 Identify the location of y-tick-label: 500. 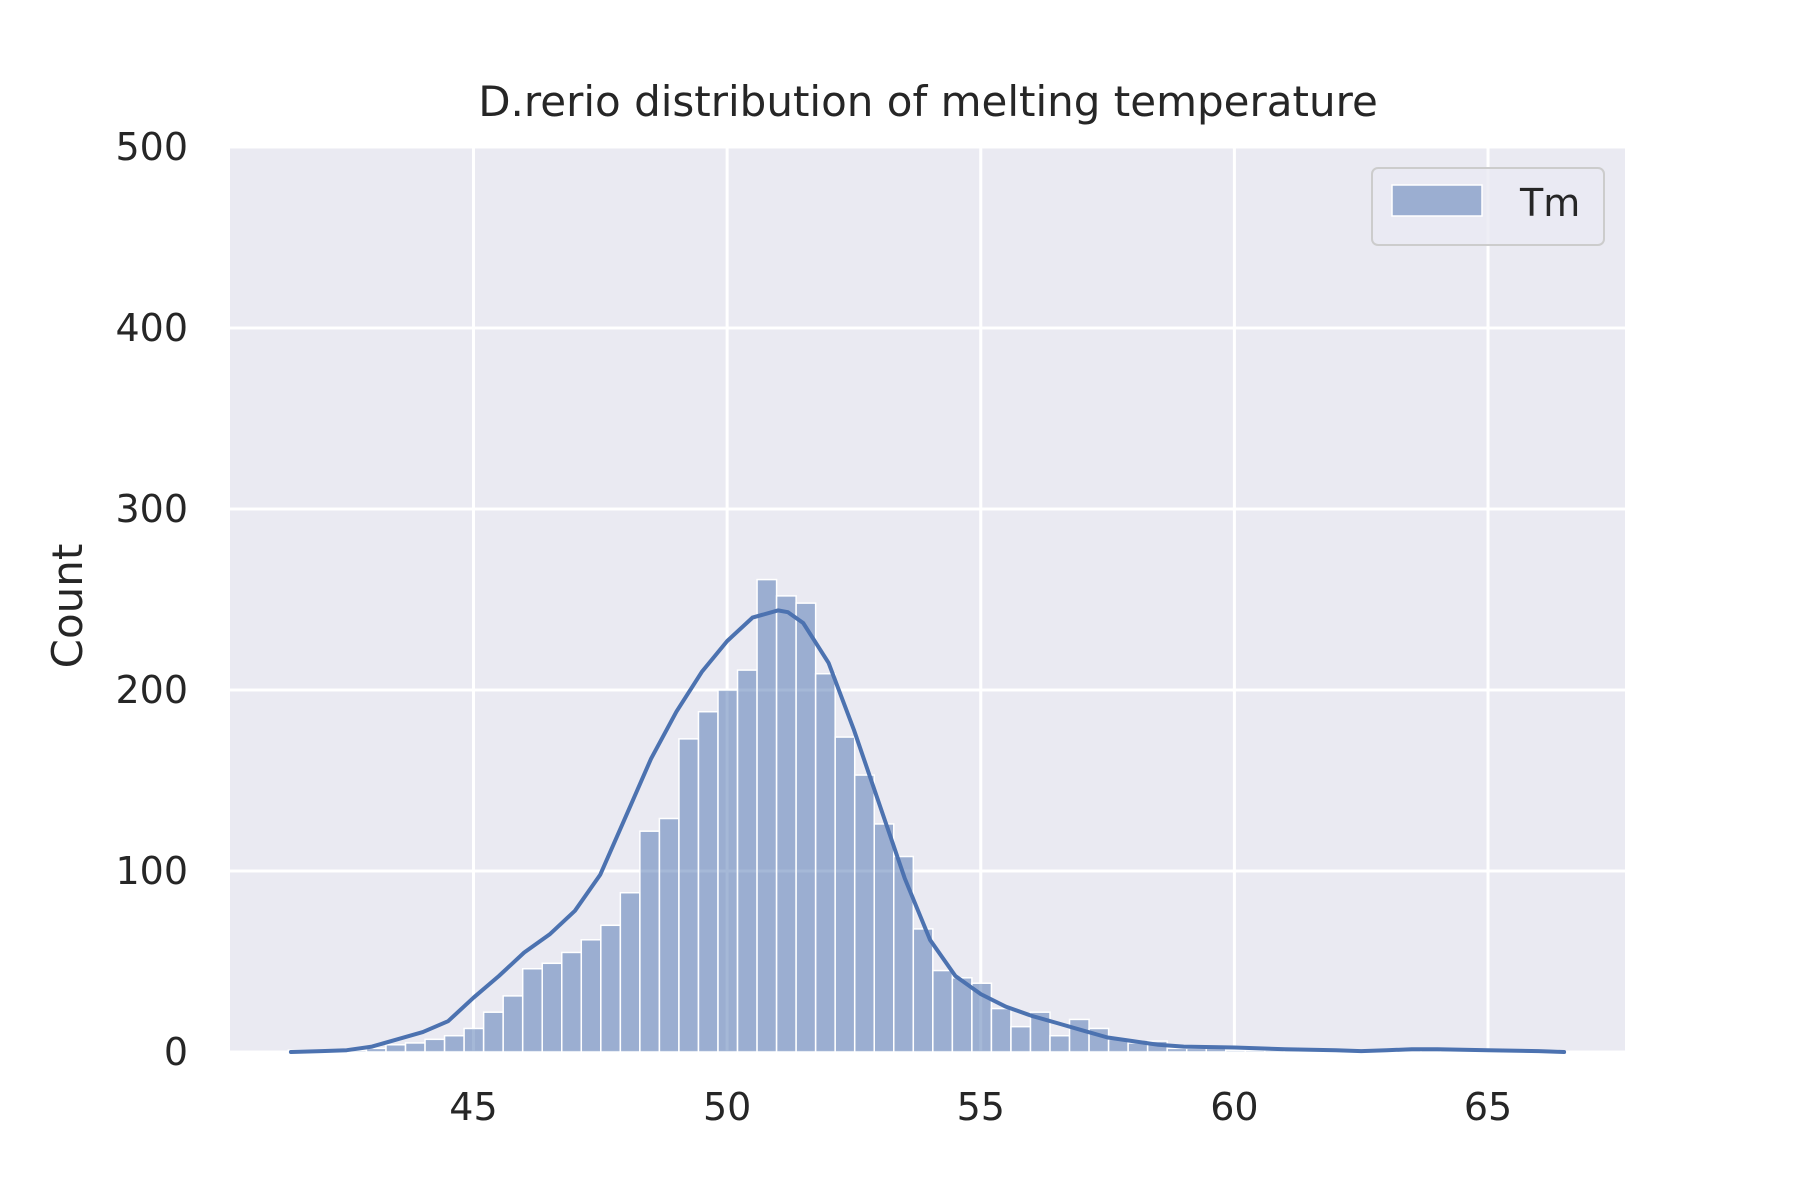
(151, 147).